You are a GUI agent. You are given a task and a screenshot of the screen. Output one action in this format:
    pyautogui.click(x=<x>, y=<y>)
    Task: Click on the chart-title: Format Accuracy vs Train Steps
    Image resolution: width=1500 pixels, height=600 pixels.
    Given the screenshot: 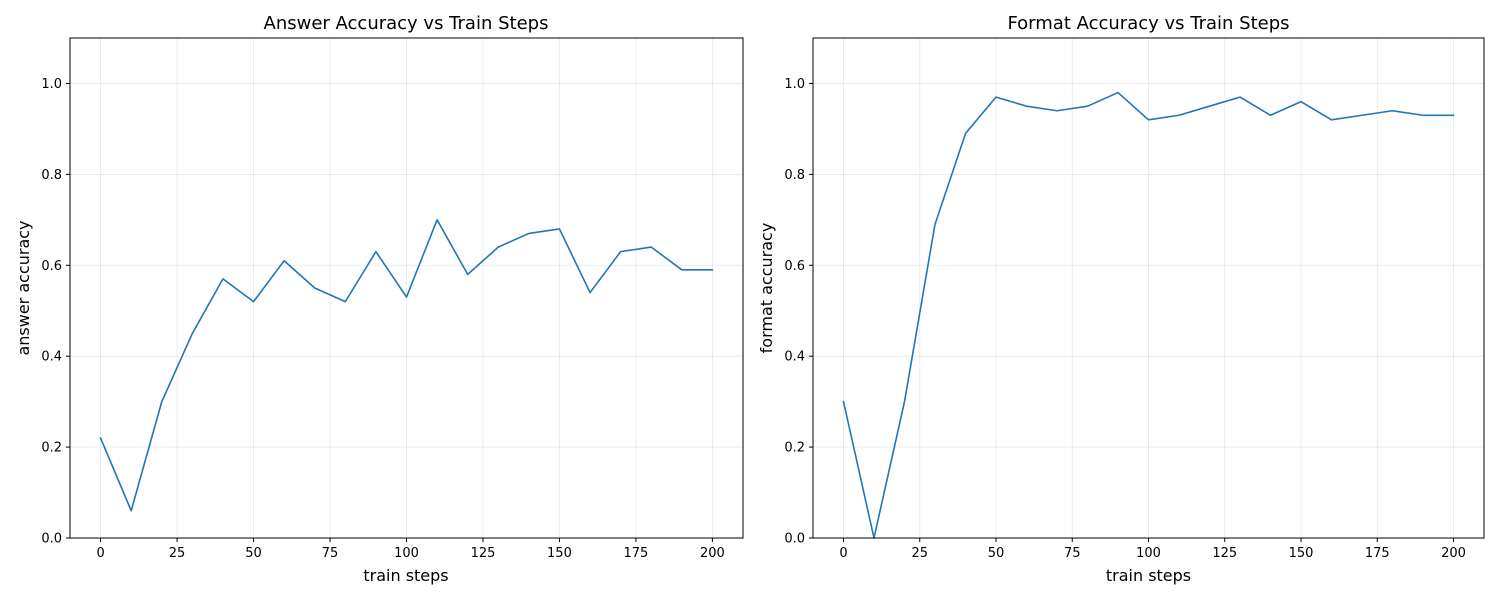 What is the action you would take?
    pyautogui.click(x=1148, y=23)
    